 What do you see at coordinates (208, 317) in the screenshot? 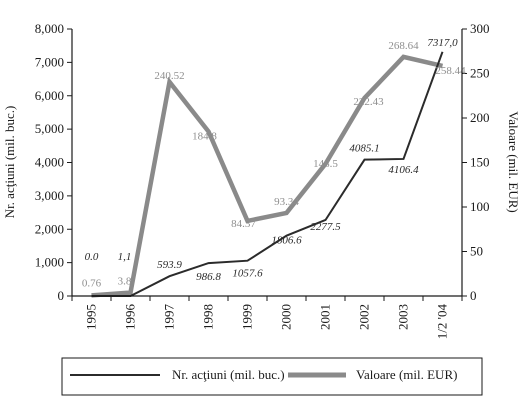
I see `x-tick-label: 1998` at bounding box center [208, 317].